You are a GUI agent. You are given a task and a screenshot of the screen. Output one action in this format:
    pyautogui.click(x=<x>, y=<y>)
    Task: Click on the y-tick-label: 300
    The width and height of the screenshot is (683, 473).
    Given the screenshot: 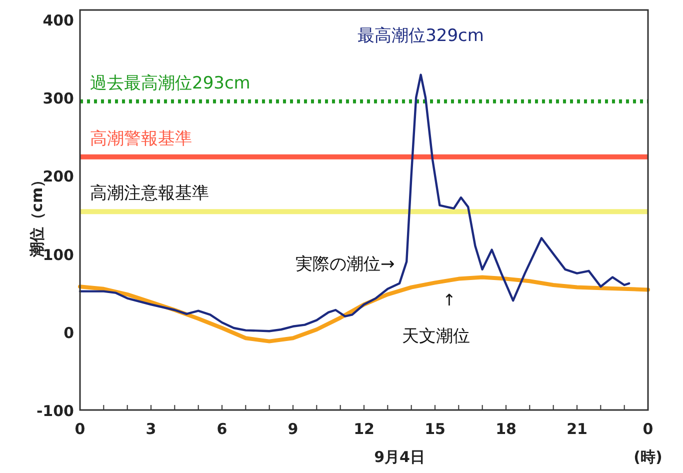 What is the action you would take?
    pyautogui.click(x=58, y=99)
    